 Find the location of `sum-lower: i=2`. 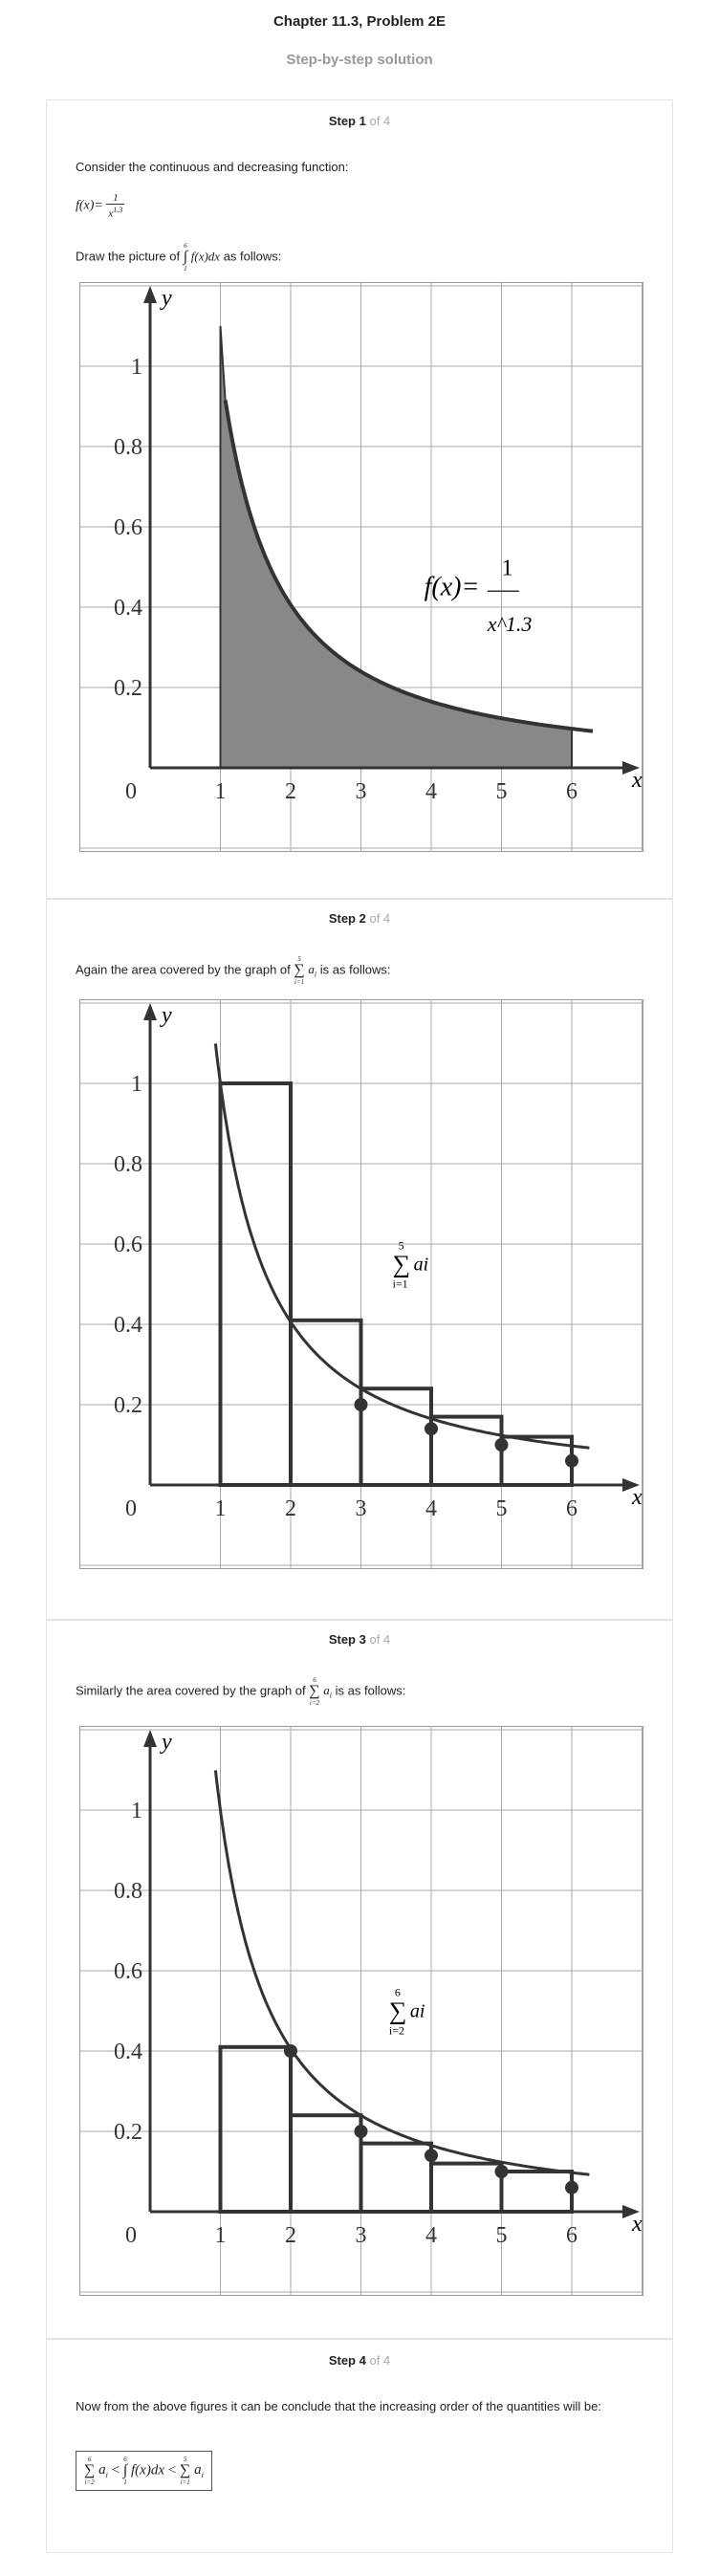

sum-lower: i=2 is located at coordinates (396, 2030).